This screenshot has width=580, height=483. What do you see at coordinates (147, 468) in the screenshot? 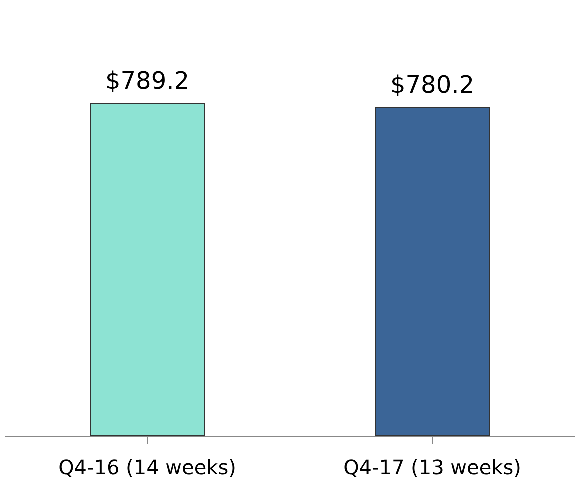
I see `x-tick-label: Q4-16 (14 weeks)` at bounding box center [147, 468].